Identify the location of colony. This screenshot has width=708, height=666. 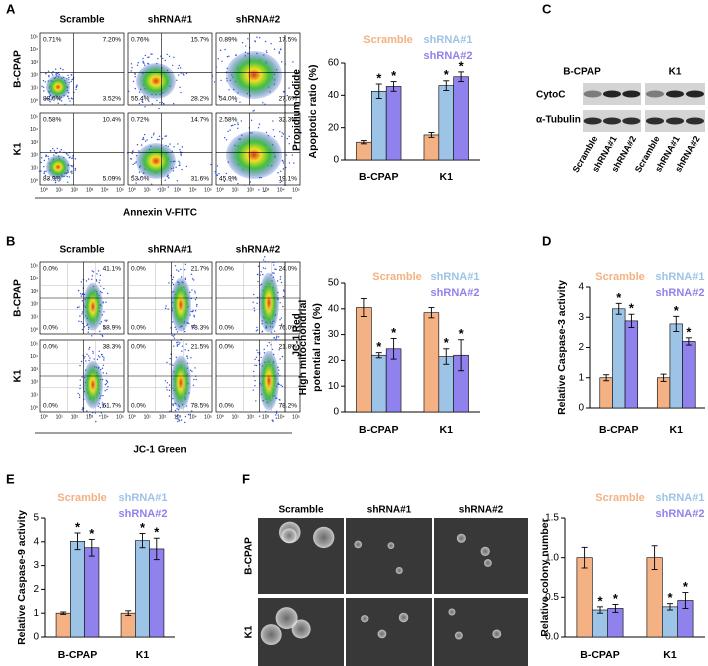
(324, 537).